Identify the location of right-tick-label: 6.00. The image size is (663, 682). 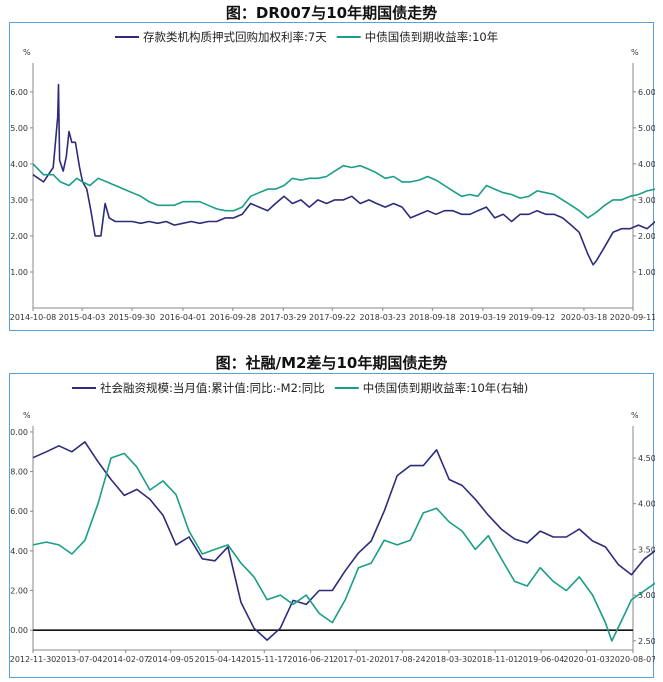
(646, 92).